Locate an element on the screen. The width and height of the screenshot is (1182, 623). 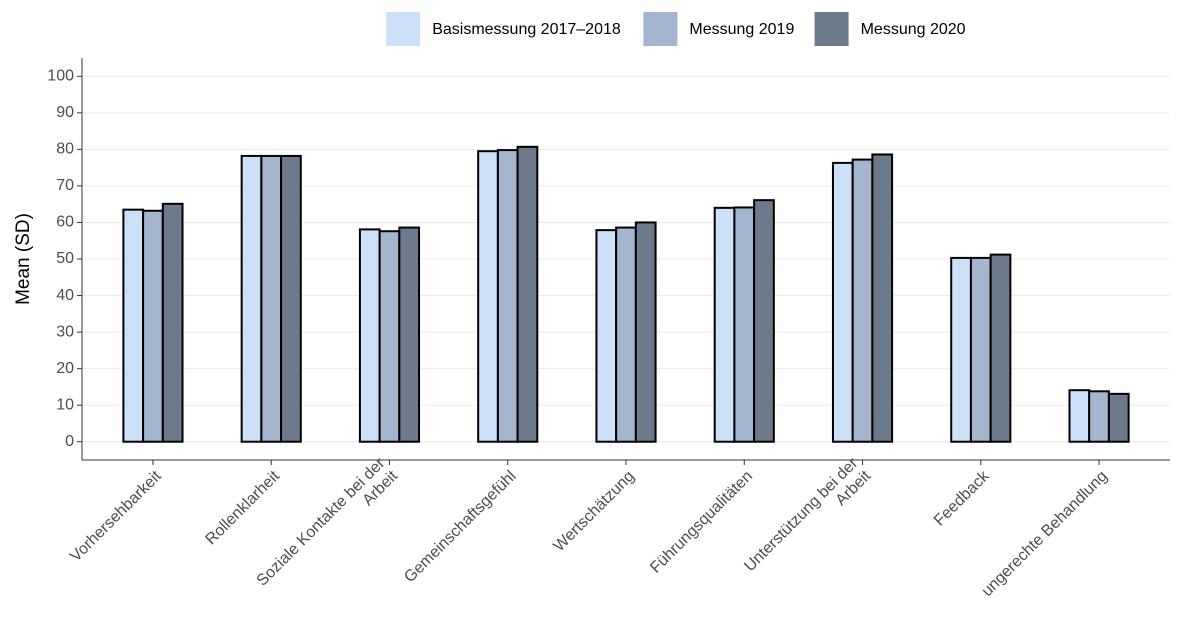
x-tick-label: Wertschätzung is located at coordinates (594, 511).